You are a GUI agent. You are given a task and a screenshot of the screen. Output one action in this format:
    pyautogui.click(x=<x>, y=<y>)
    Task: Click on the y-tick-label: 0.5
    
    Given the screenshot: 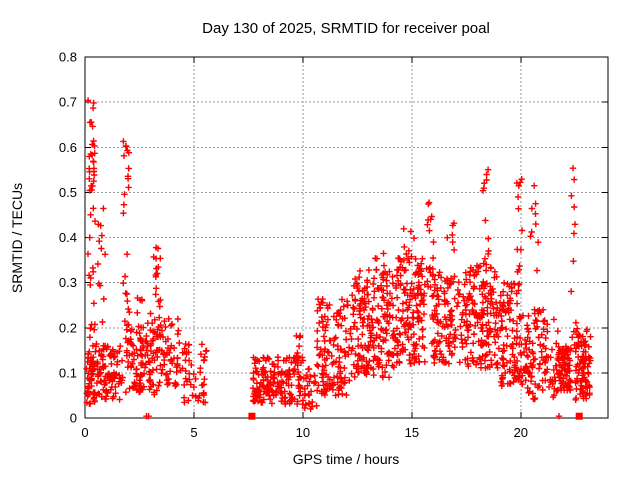 What is the action you would take?
    pyautogui.click(x=68, y=192)
    